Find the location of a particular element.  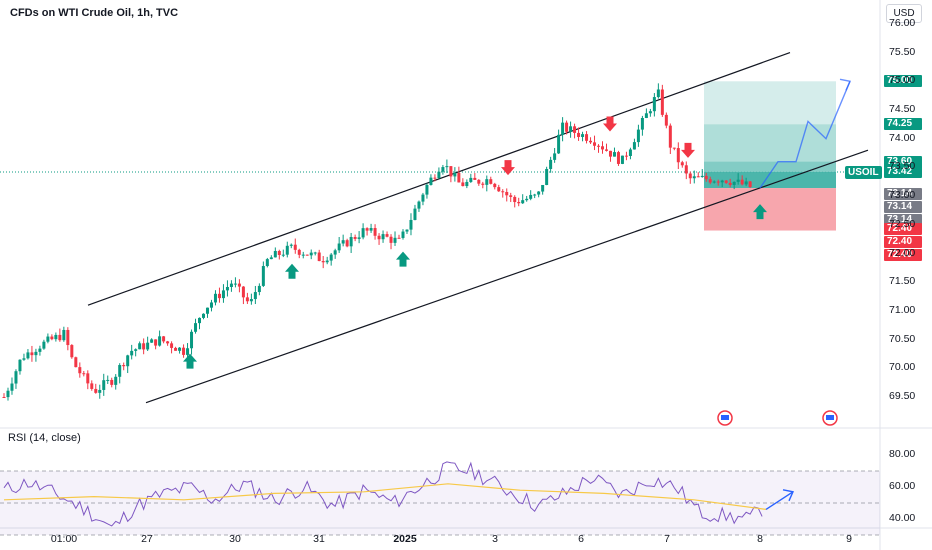

projection-path is located at coordinates (805, 135).